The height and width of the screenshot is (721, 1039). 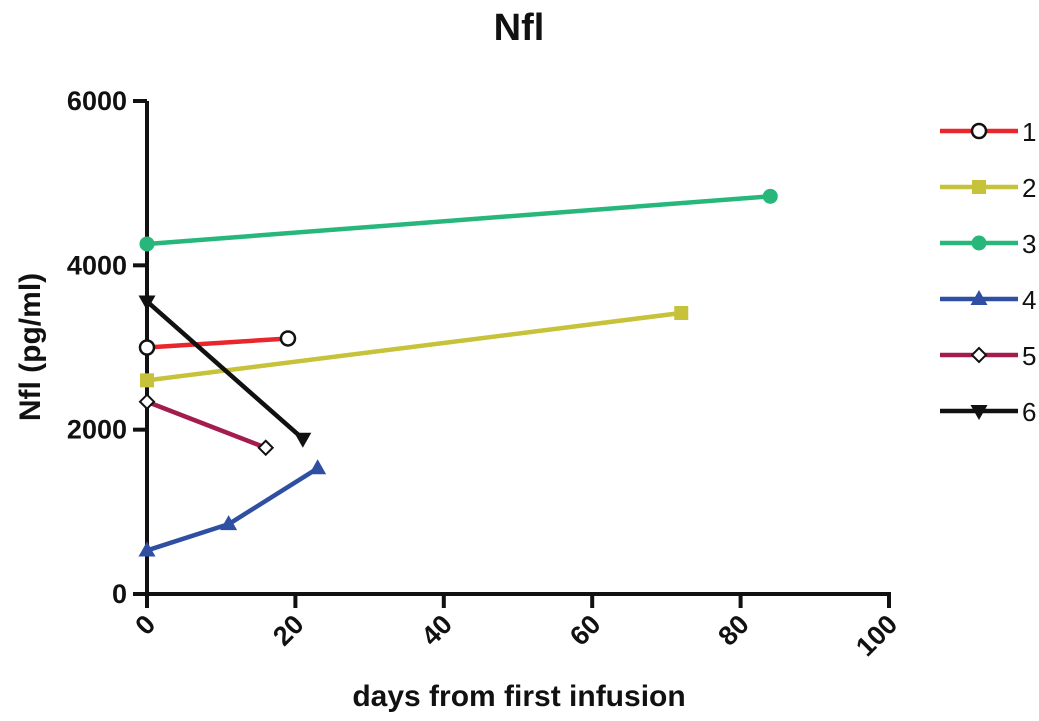 I want to click on x-tick-label: 80, so click(x=733, y=630).